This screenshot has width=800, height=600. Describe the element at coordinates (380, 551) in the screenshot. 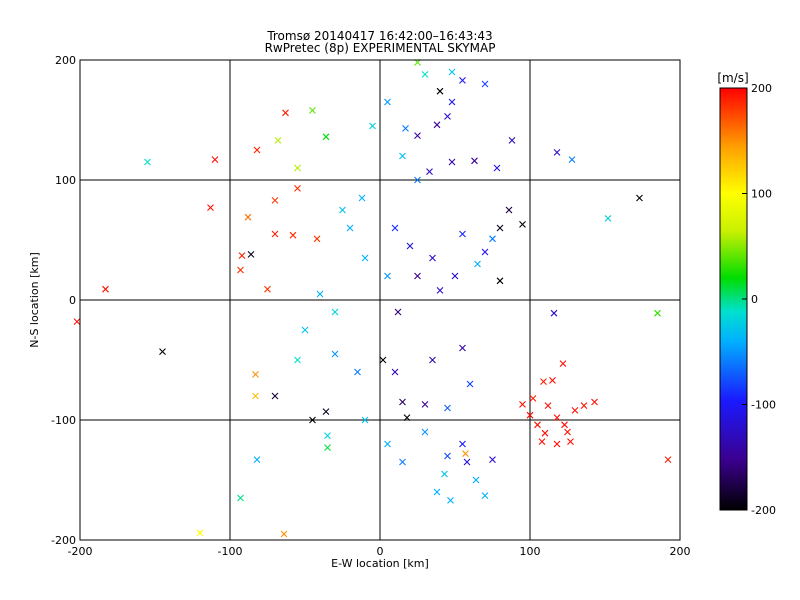

I see `x-tick-label: 0` at that location.